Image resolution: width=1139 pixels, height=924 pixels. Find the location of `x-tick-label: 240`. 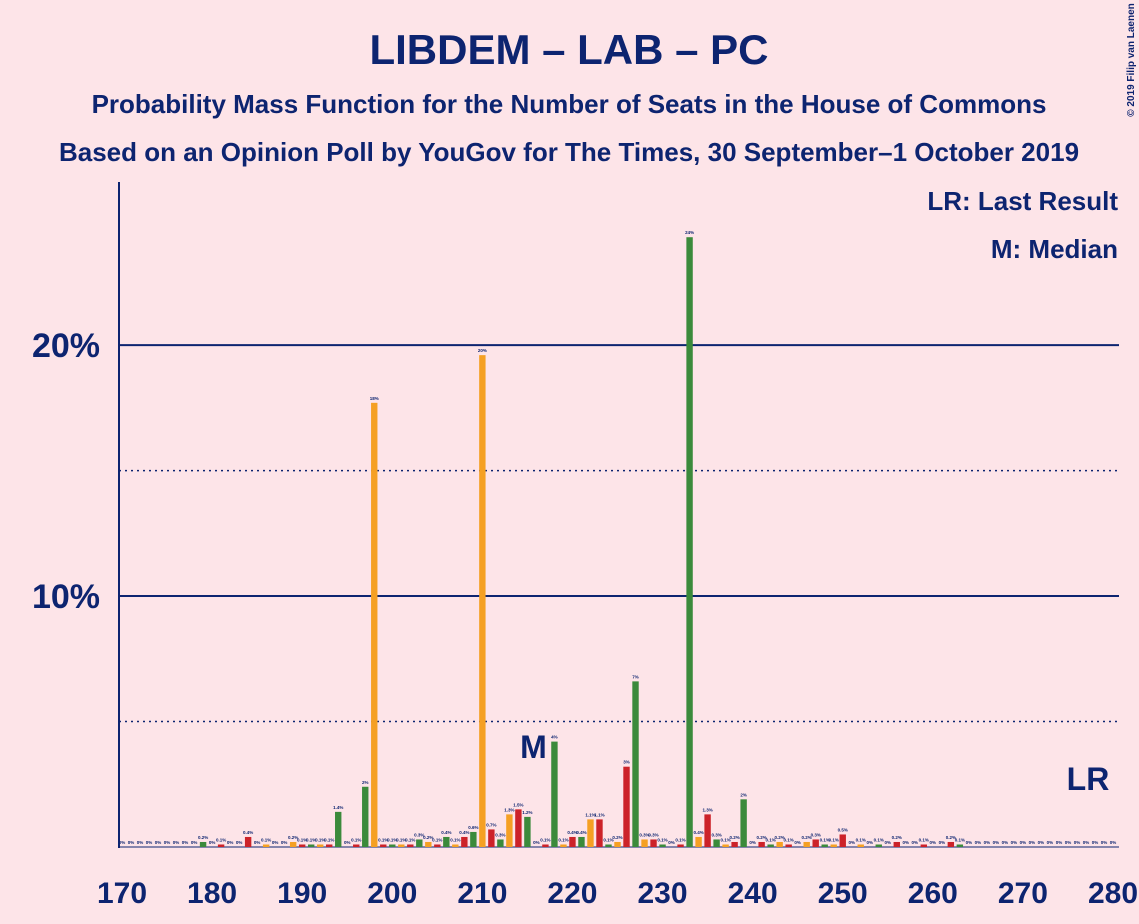

x-tick-label: 240 is located at coordinates (753, 893).